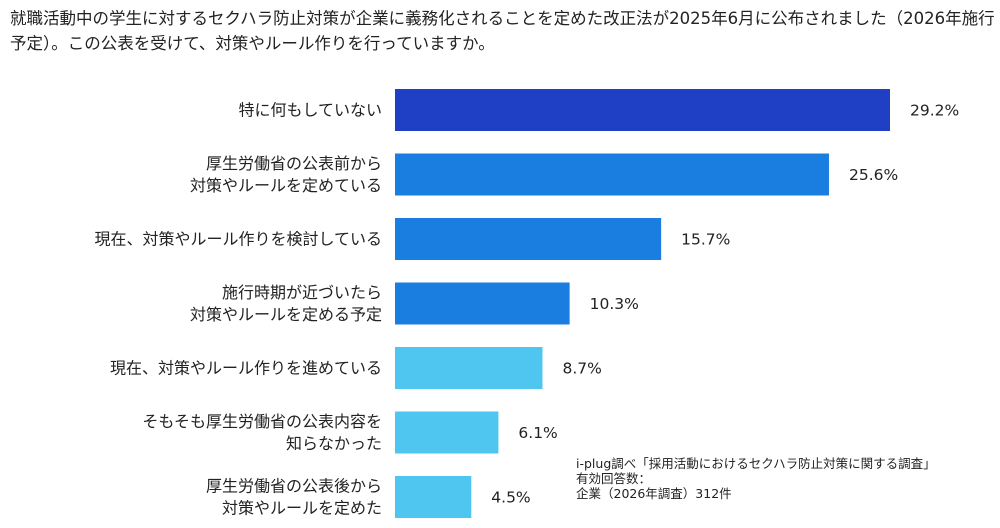  Describe the element at coordinates (262, 421) in the screenshot. I see `category-label: そもそも厚生労働省の公表内容を` at that location.